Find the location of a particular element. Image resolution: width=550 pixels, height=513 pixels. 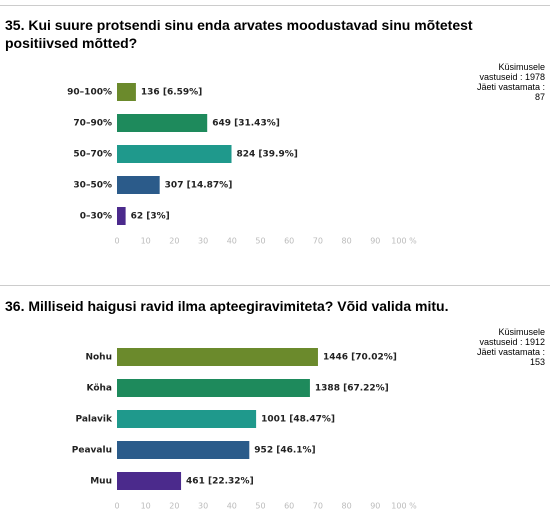

value-label: 1446 [70.02%] is located at coordinates (360, 358).